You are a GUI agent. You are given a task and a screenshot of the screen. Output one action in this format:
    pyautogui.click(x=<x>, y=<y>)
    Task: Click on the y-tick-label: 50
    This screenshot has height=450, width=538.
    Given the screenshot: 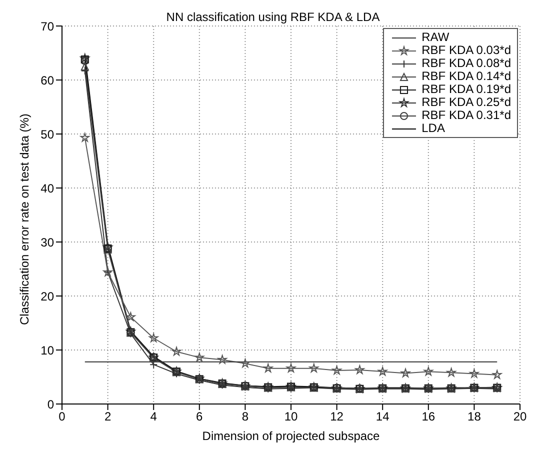 What is the action you would take?
    pyautogui.click(x=47, y=134)
    